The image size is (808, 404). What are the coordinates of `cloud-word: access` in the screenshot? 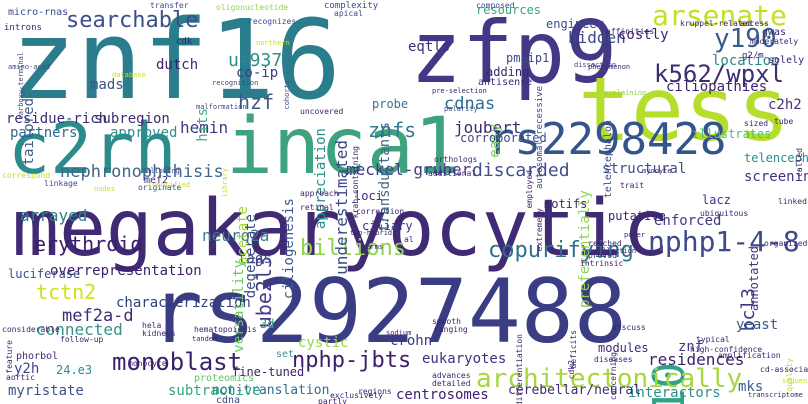 It's located at (754, 23).